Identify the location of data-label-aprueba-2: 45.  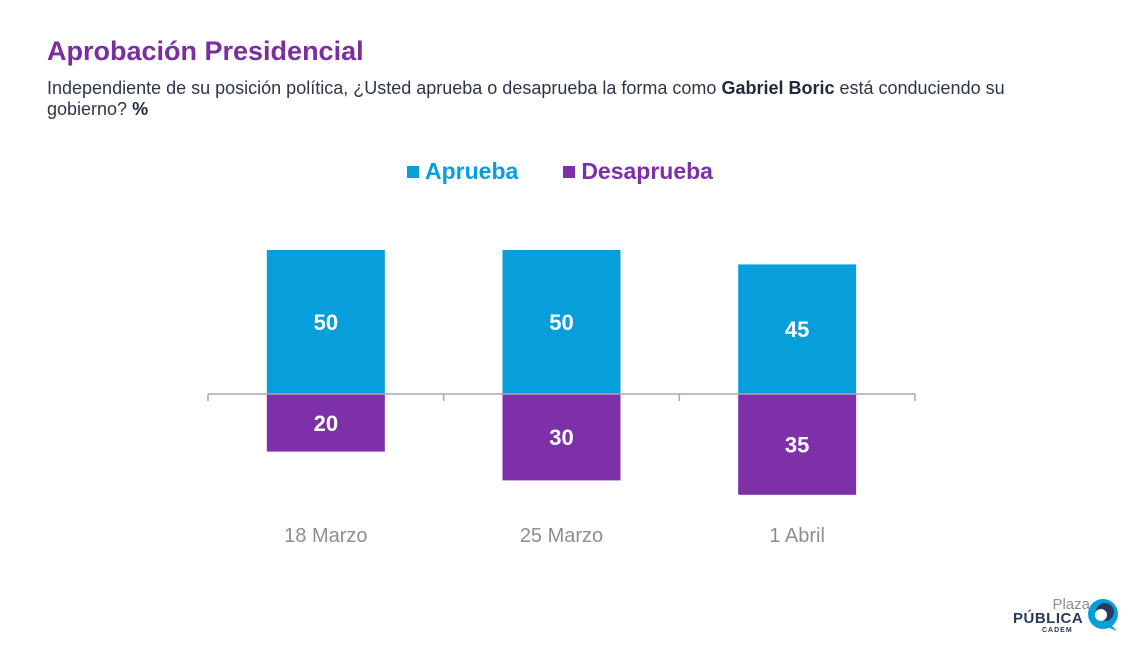
(797, 329).